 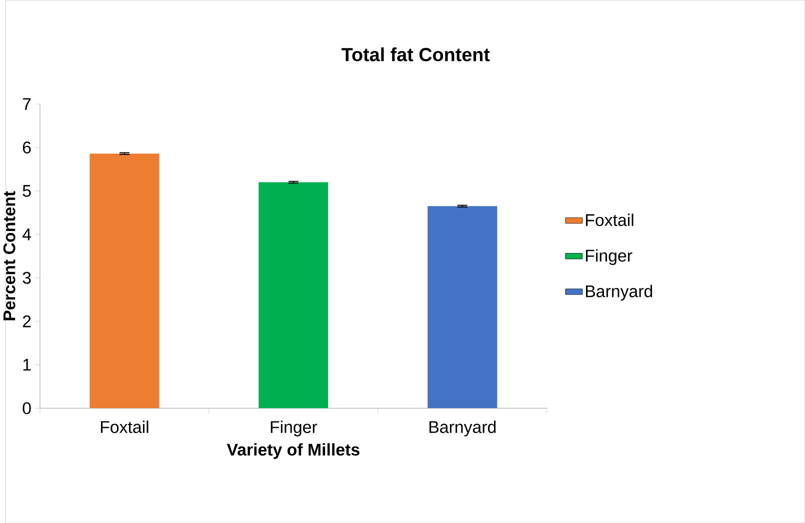 What do you see at coordinates (463, 428) in the screenshot?
I see `x-tick-label: Barnyard` at bounding box center [463, 428].